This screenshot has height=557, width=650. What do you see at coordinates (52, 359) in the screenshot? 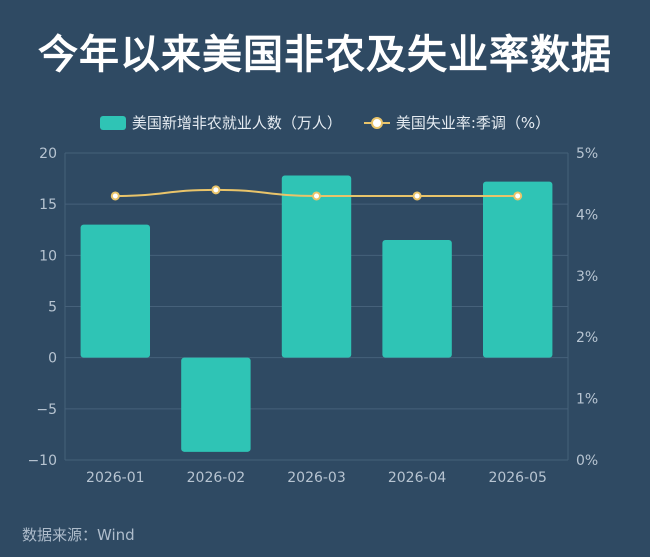
I see `y-left-tick-label: 0` at bounding box center [52, 359].